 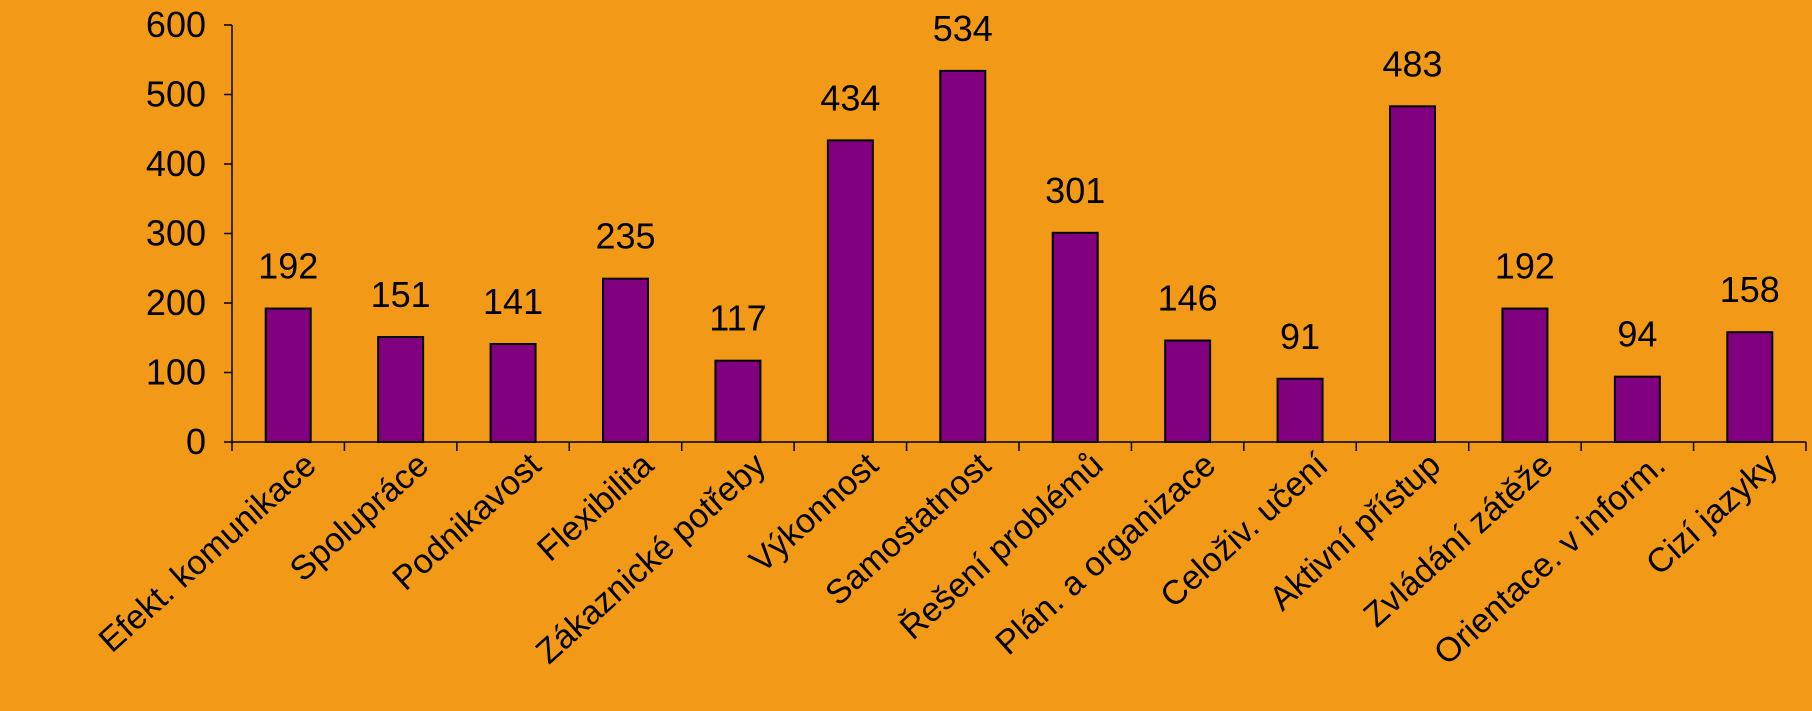 What do you see at coordinates (401, 294) in the screenshot?
I see `data-label: 151` at bounding box center [401, 294].